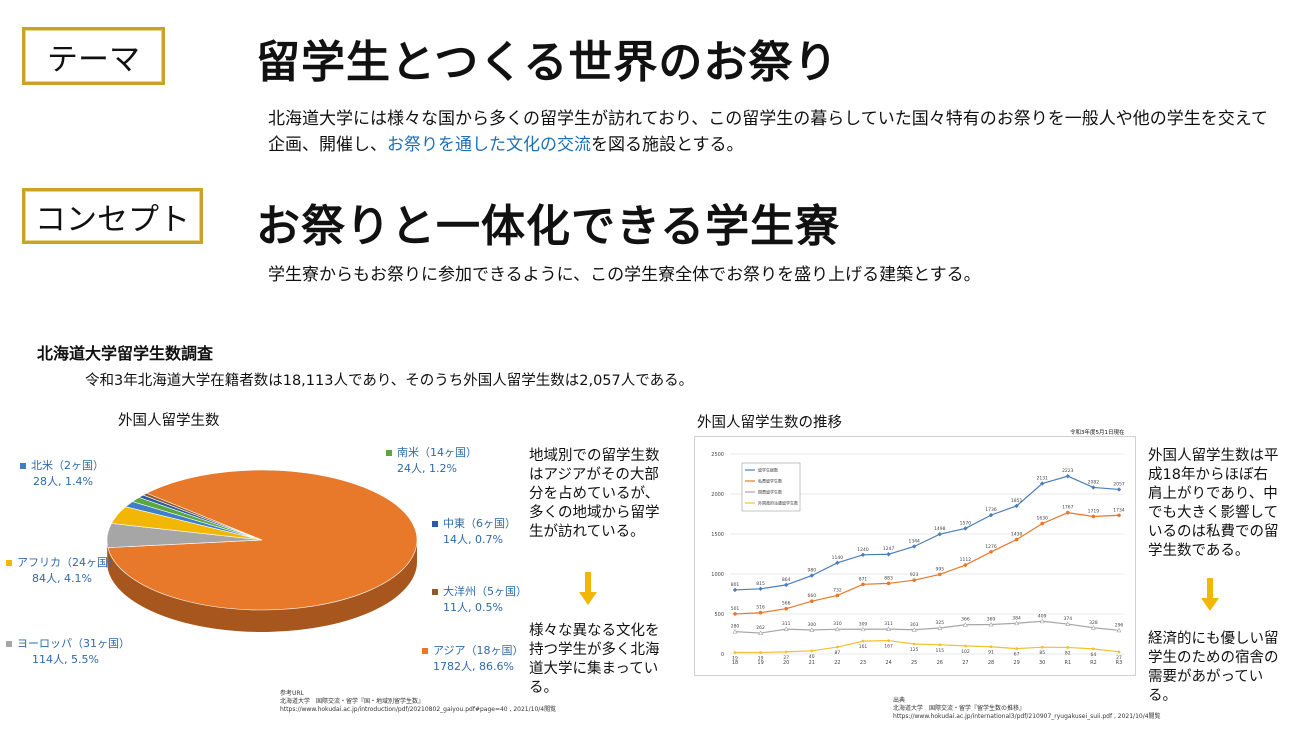  I want to click on pie-label-middle-east: 中東（6ヶ国） 14人, 0.7%, so click(474, 532).